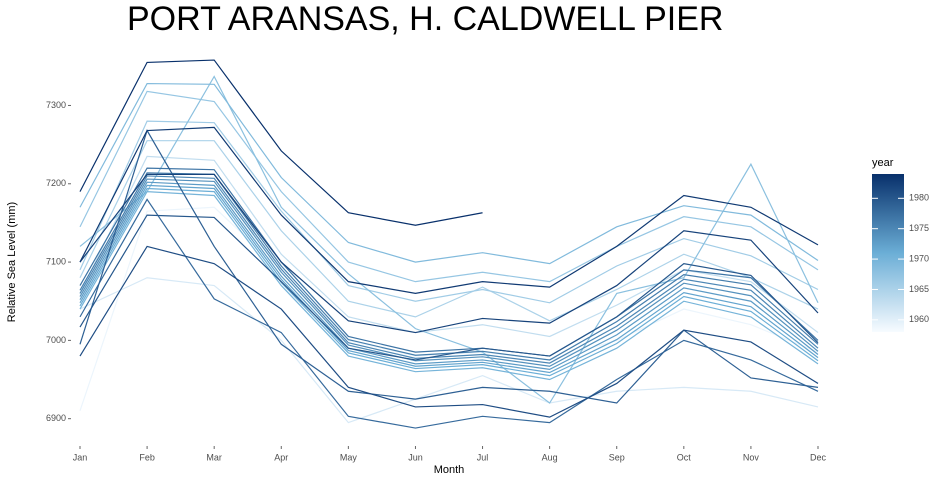 The height and width of the screenshot is (480, 940). What do you see at coordinates (349, 457) in the screenshot?
I see `x-tick-label: May` at bounding box center [349, 457].